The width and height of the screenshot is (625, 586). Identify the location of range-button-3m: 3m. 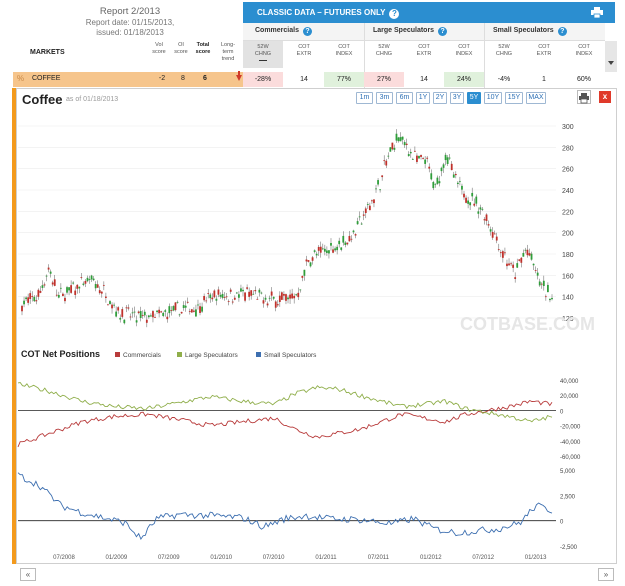
(384, 98).